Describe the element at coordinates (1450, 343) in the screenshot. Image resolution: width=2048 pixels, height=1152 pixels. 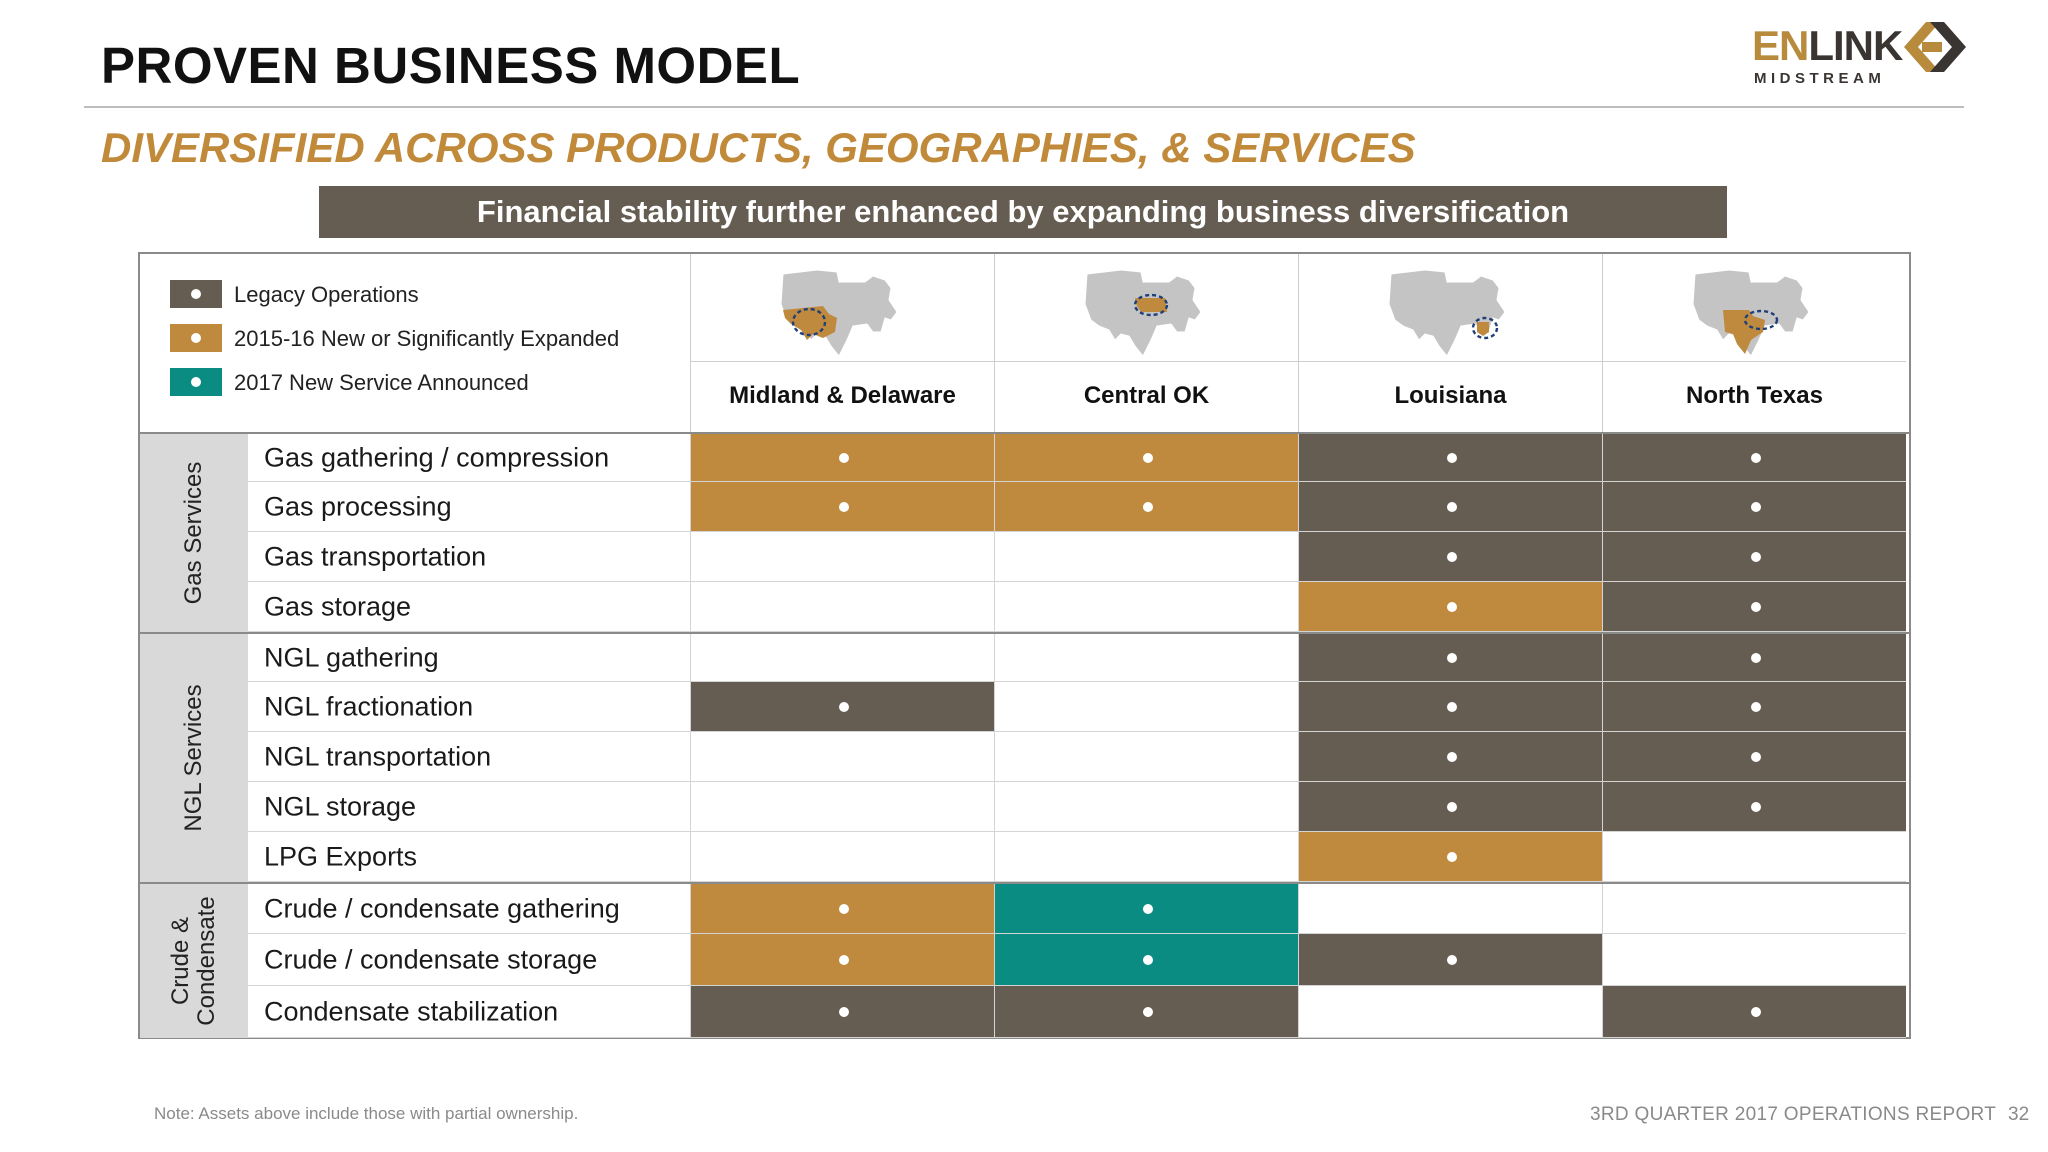
I see `region-header: Louisiana` at that location.